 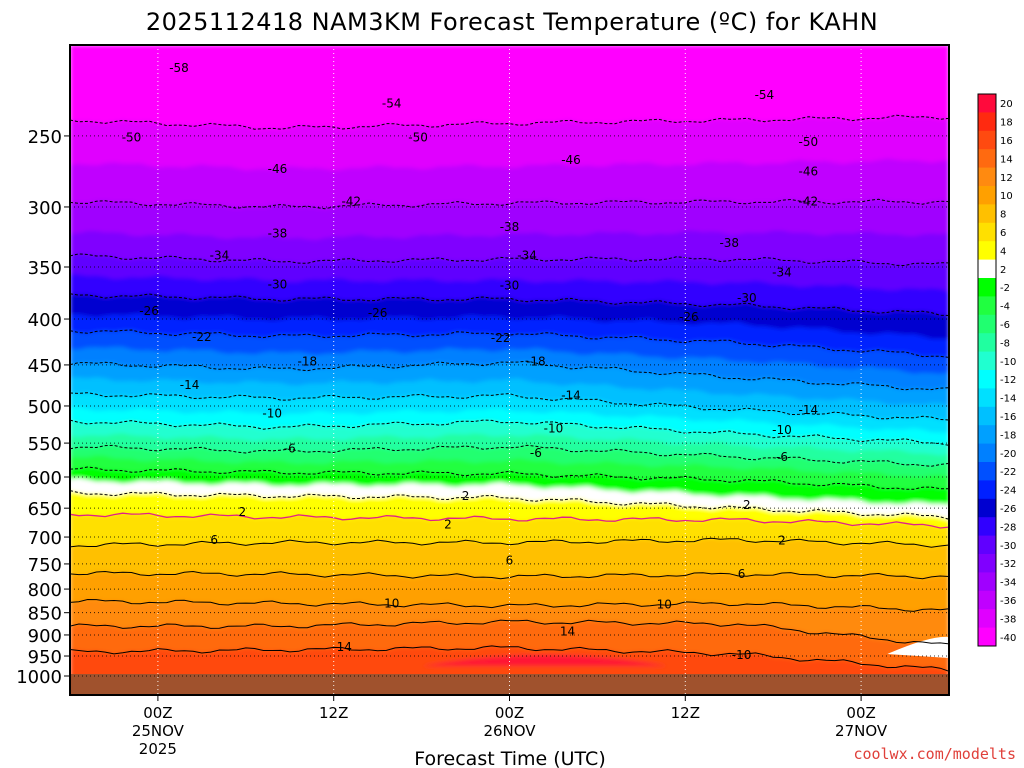 What do you see at coordinates (45, 636) in the screenshot?
I see `y-tick-label: 900` at bounding box center [45, 636].